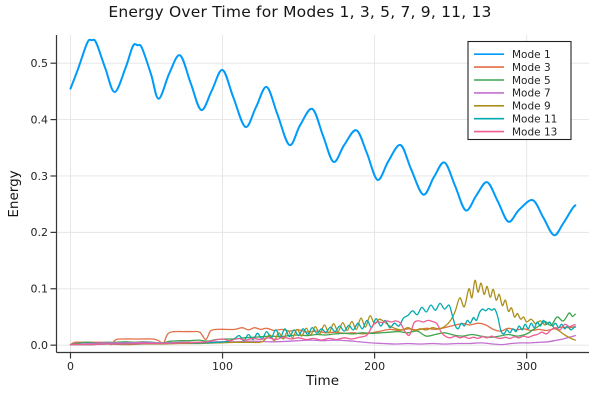 The width and height of the screenshot is (600, 400). Describe the element at coordinates (531, 94) in the screenshot. I see `legend-label: Mode 7` at that location.